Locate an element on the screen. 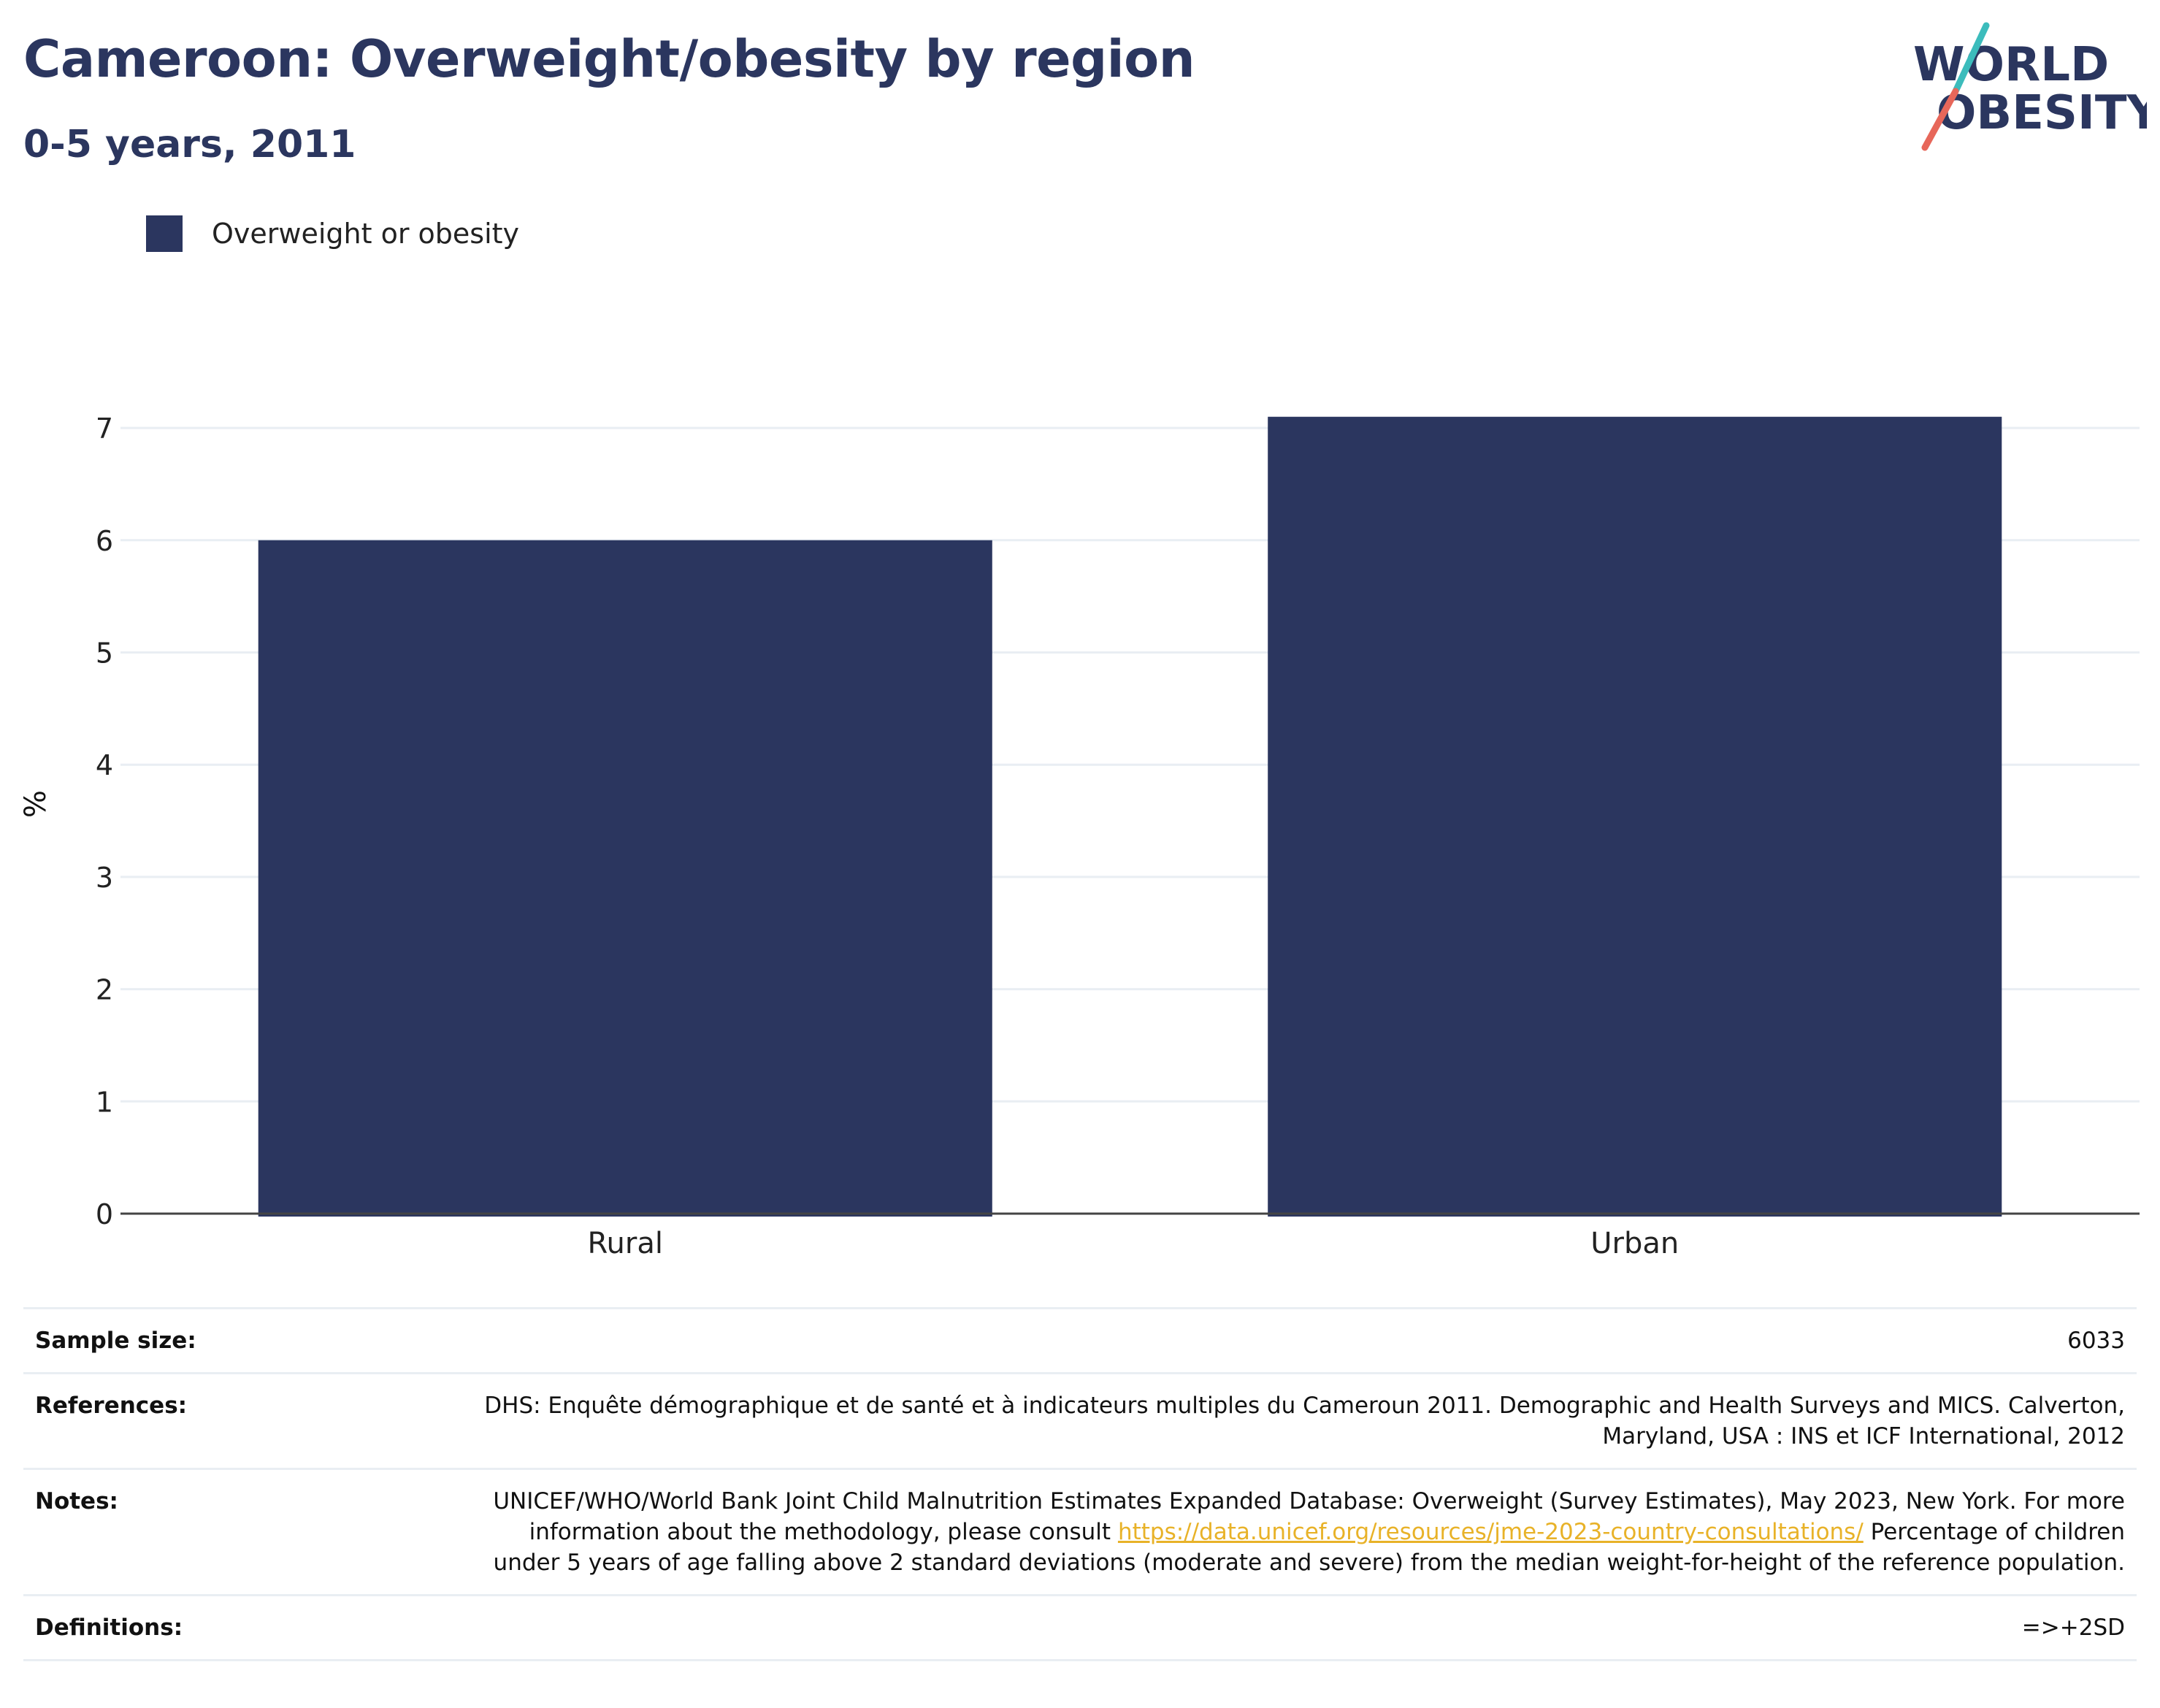  y-tick-label: 4 is located at coordinates (104, 765).